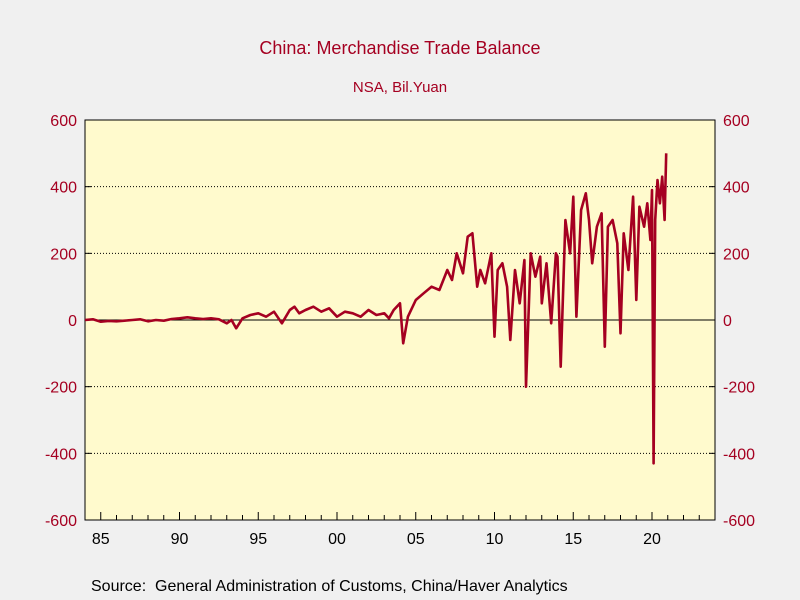 The image size is (800, 600). I want to click on y-tick-label-right: 200, so click(736, 254).